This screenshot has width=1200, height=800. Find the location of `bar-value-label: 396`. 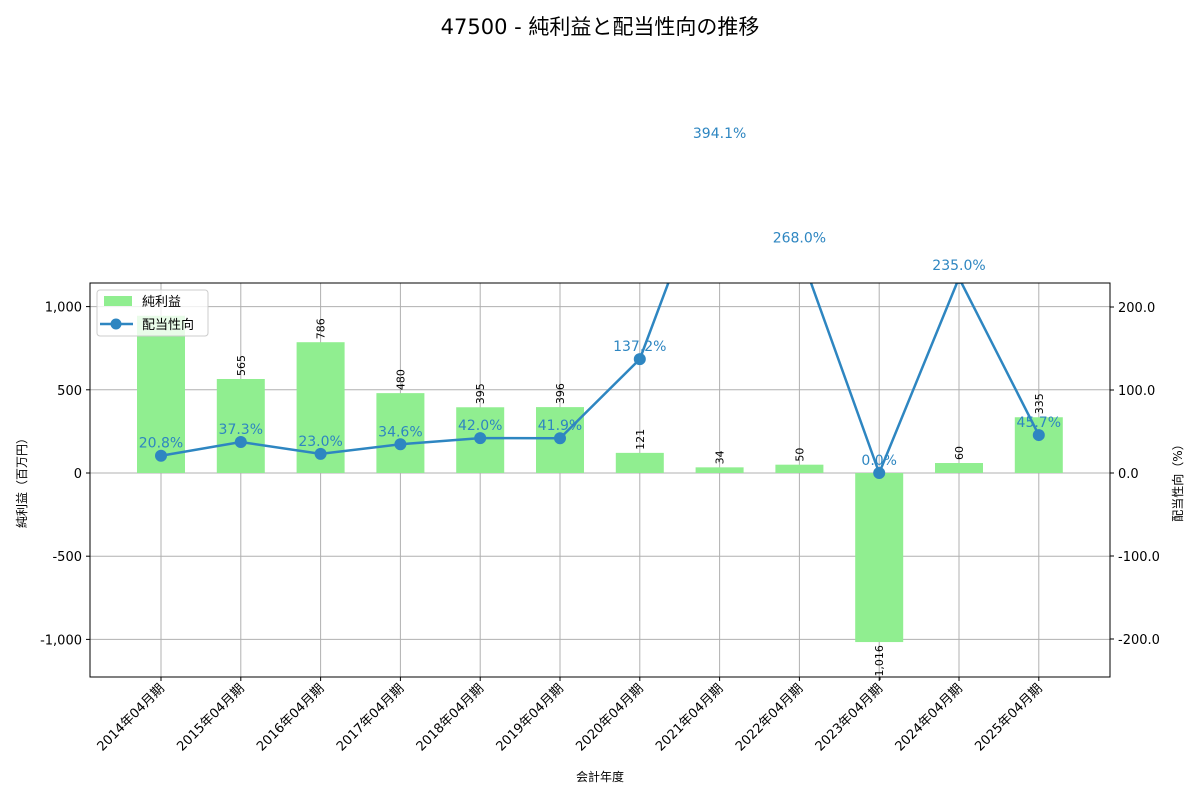

bar-value-label: 396 is located at coordinates (560, 393).